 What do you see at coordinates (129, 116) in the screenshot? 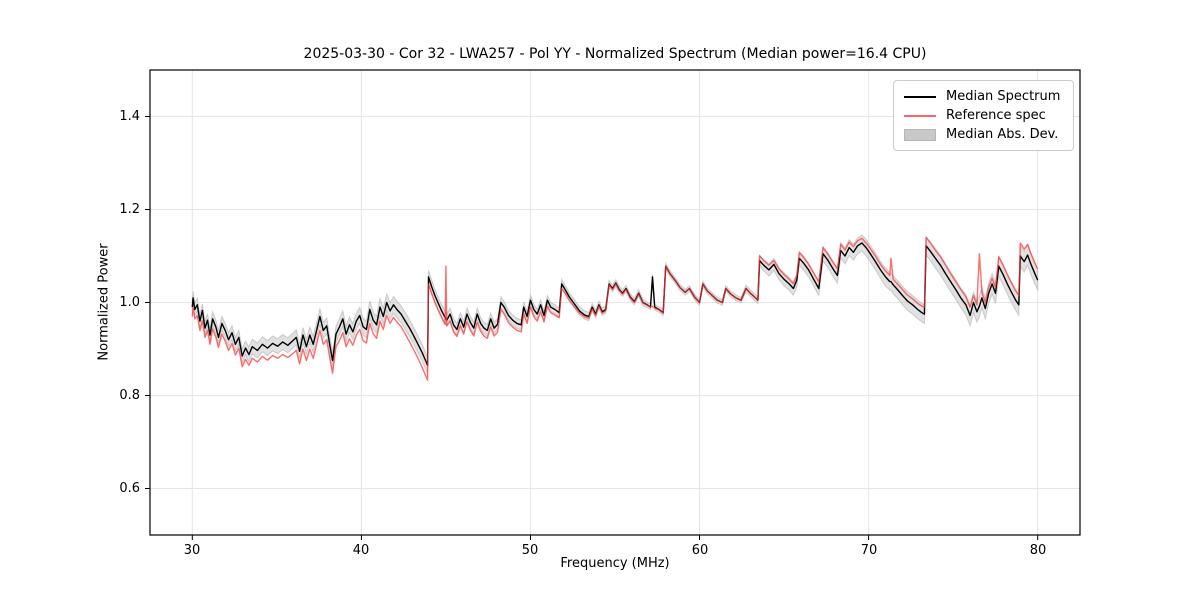
I see `y-tick-label: 1.4` at bounding box center [129, 116].